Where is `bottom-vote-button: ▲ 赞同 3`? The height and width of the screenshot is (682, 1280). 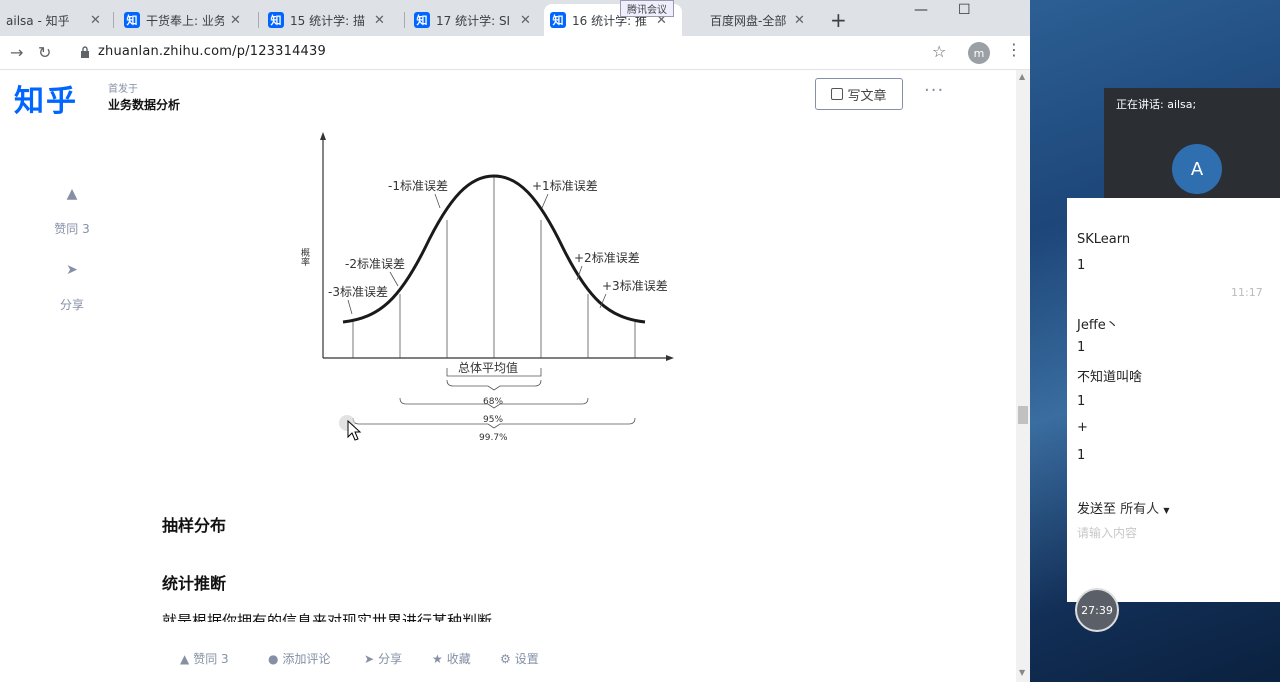 bottom-vote-button: ▲ 赞同 3 is located at coordinates (204, 658).